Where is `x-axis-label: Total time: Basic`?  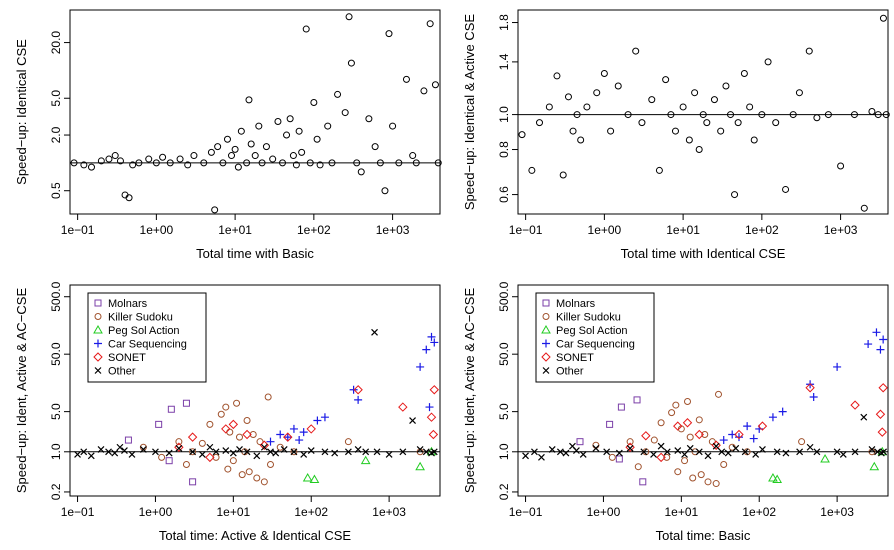
x-axis-label: Total time: Basic is located at coordinates (703, 535).